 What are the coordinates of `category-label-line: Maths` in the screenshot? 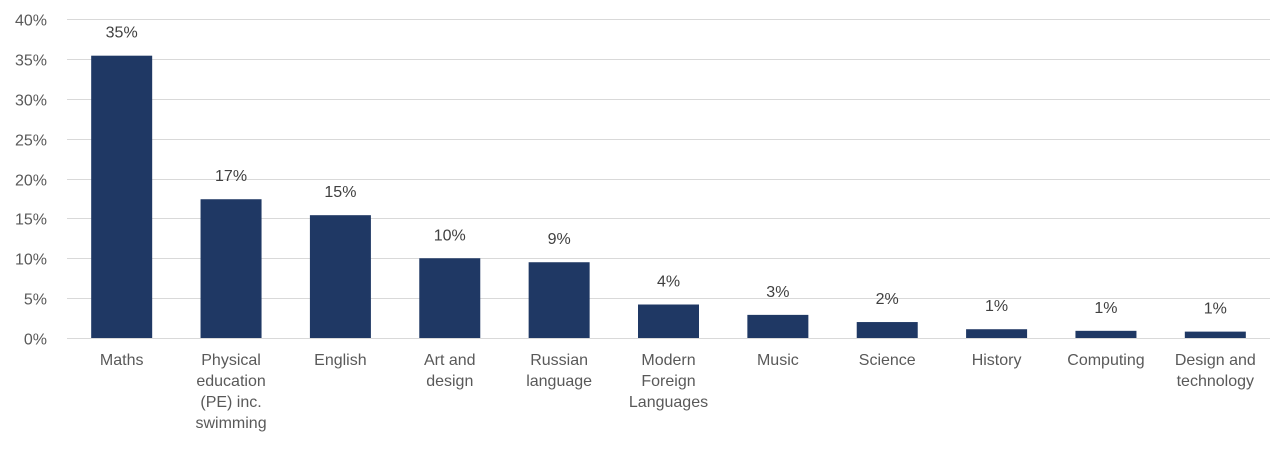 It's located at (122, 360).